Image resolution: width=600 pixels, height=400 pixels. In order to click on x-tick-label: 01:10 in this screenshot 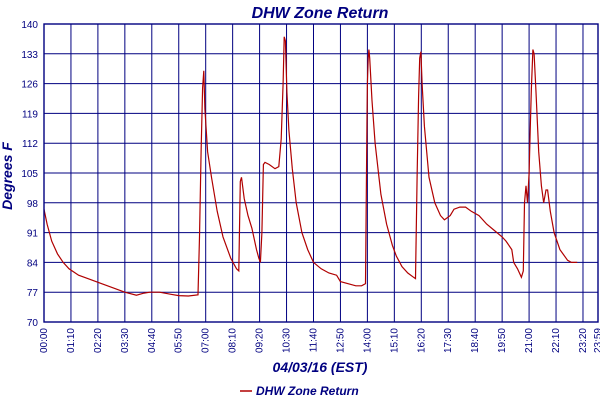, I will do `click(71, 340)`.